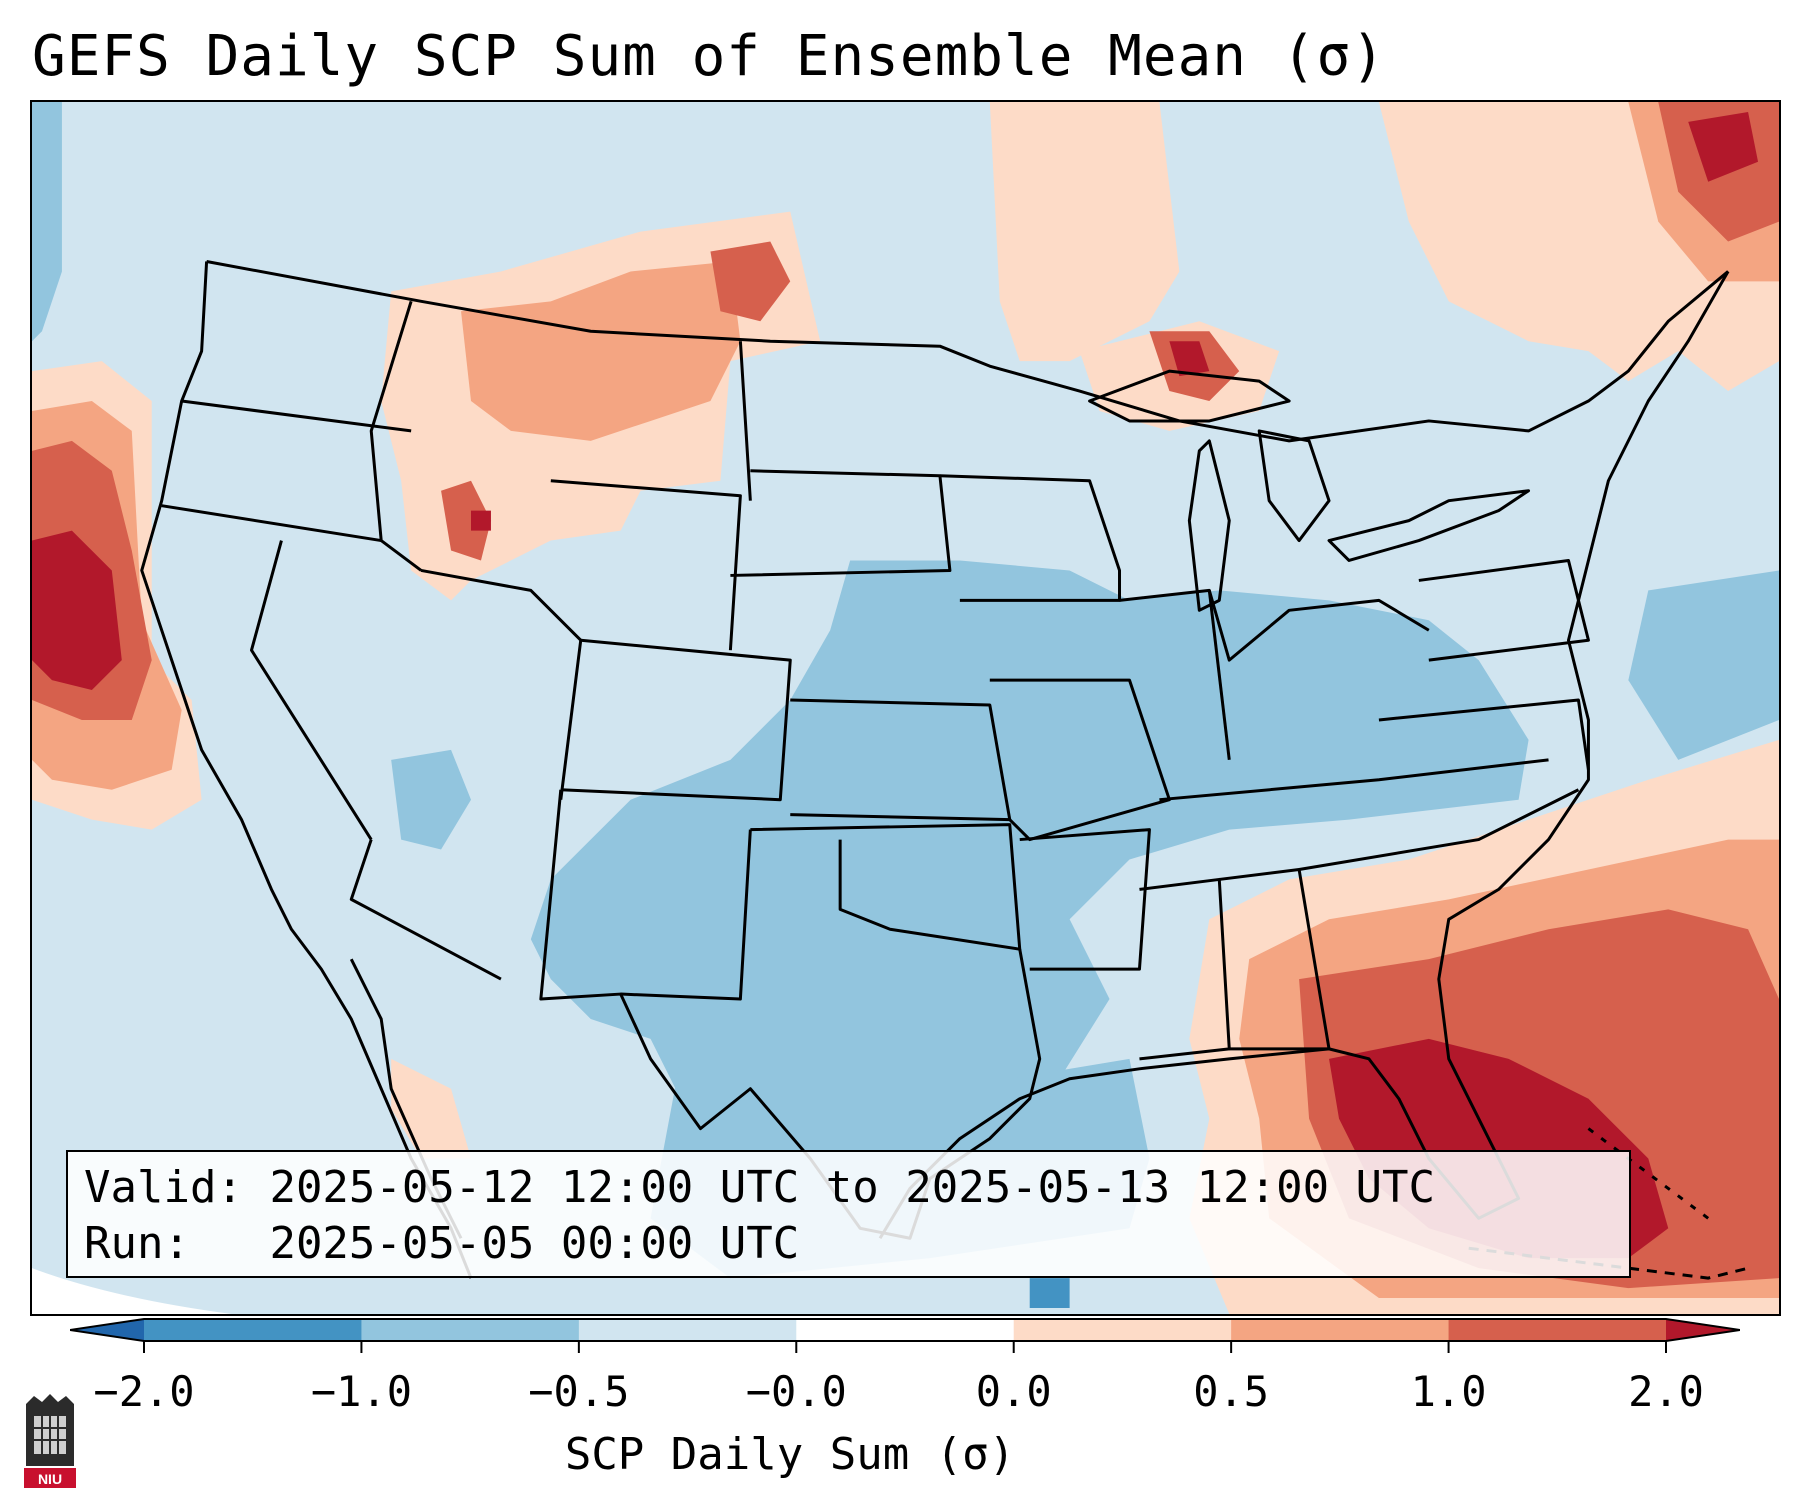  I want to click on run-label: Run:, so click(137, 1243).